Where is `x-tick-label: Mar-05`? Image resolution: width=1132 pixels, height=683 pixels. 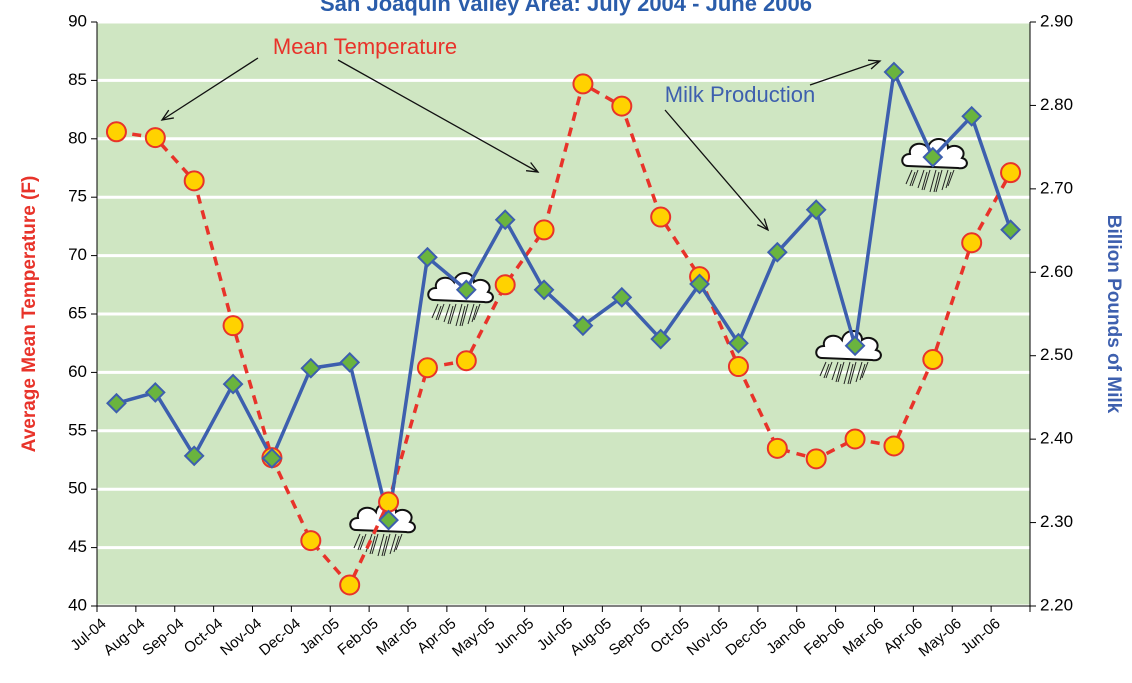
x-tick-label: Mar-05 is located at coordinates (396, 637).